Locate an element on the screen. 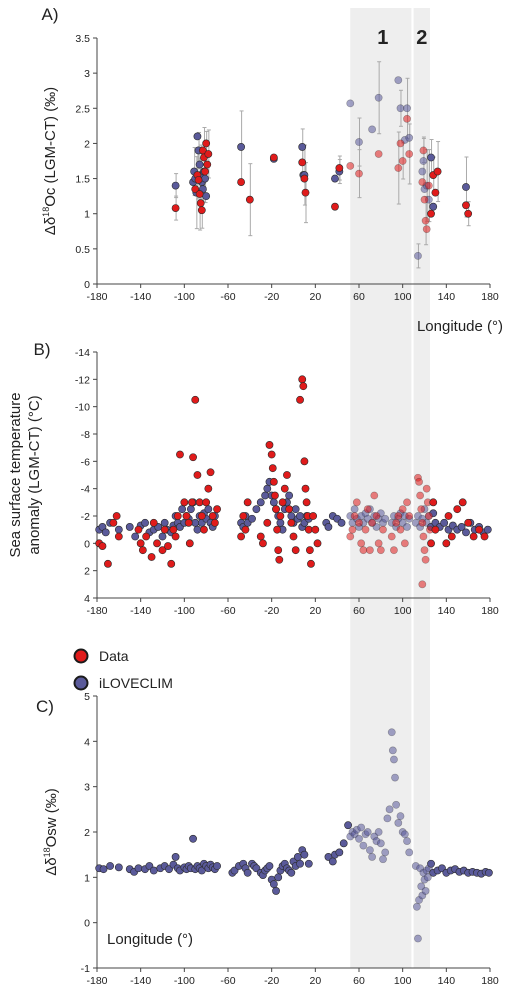 This screenshot has height=995, width=511. x-tick-label: -100 is located at coordinates (184, 981).